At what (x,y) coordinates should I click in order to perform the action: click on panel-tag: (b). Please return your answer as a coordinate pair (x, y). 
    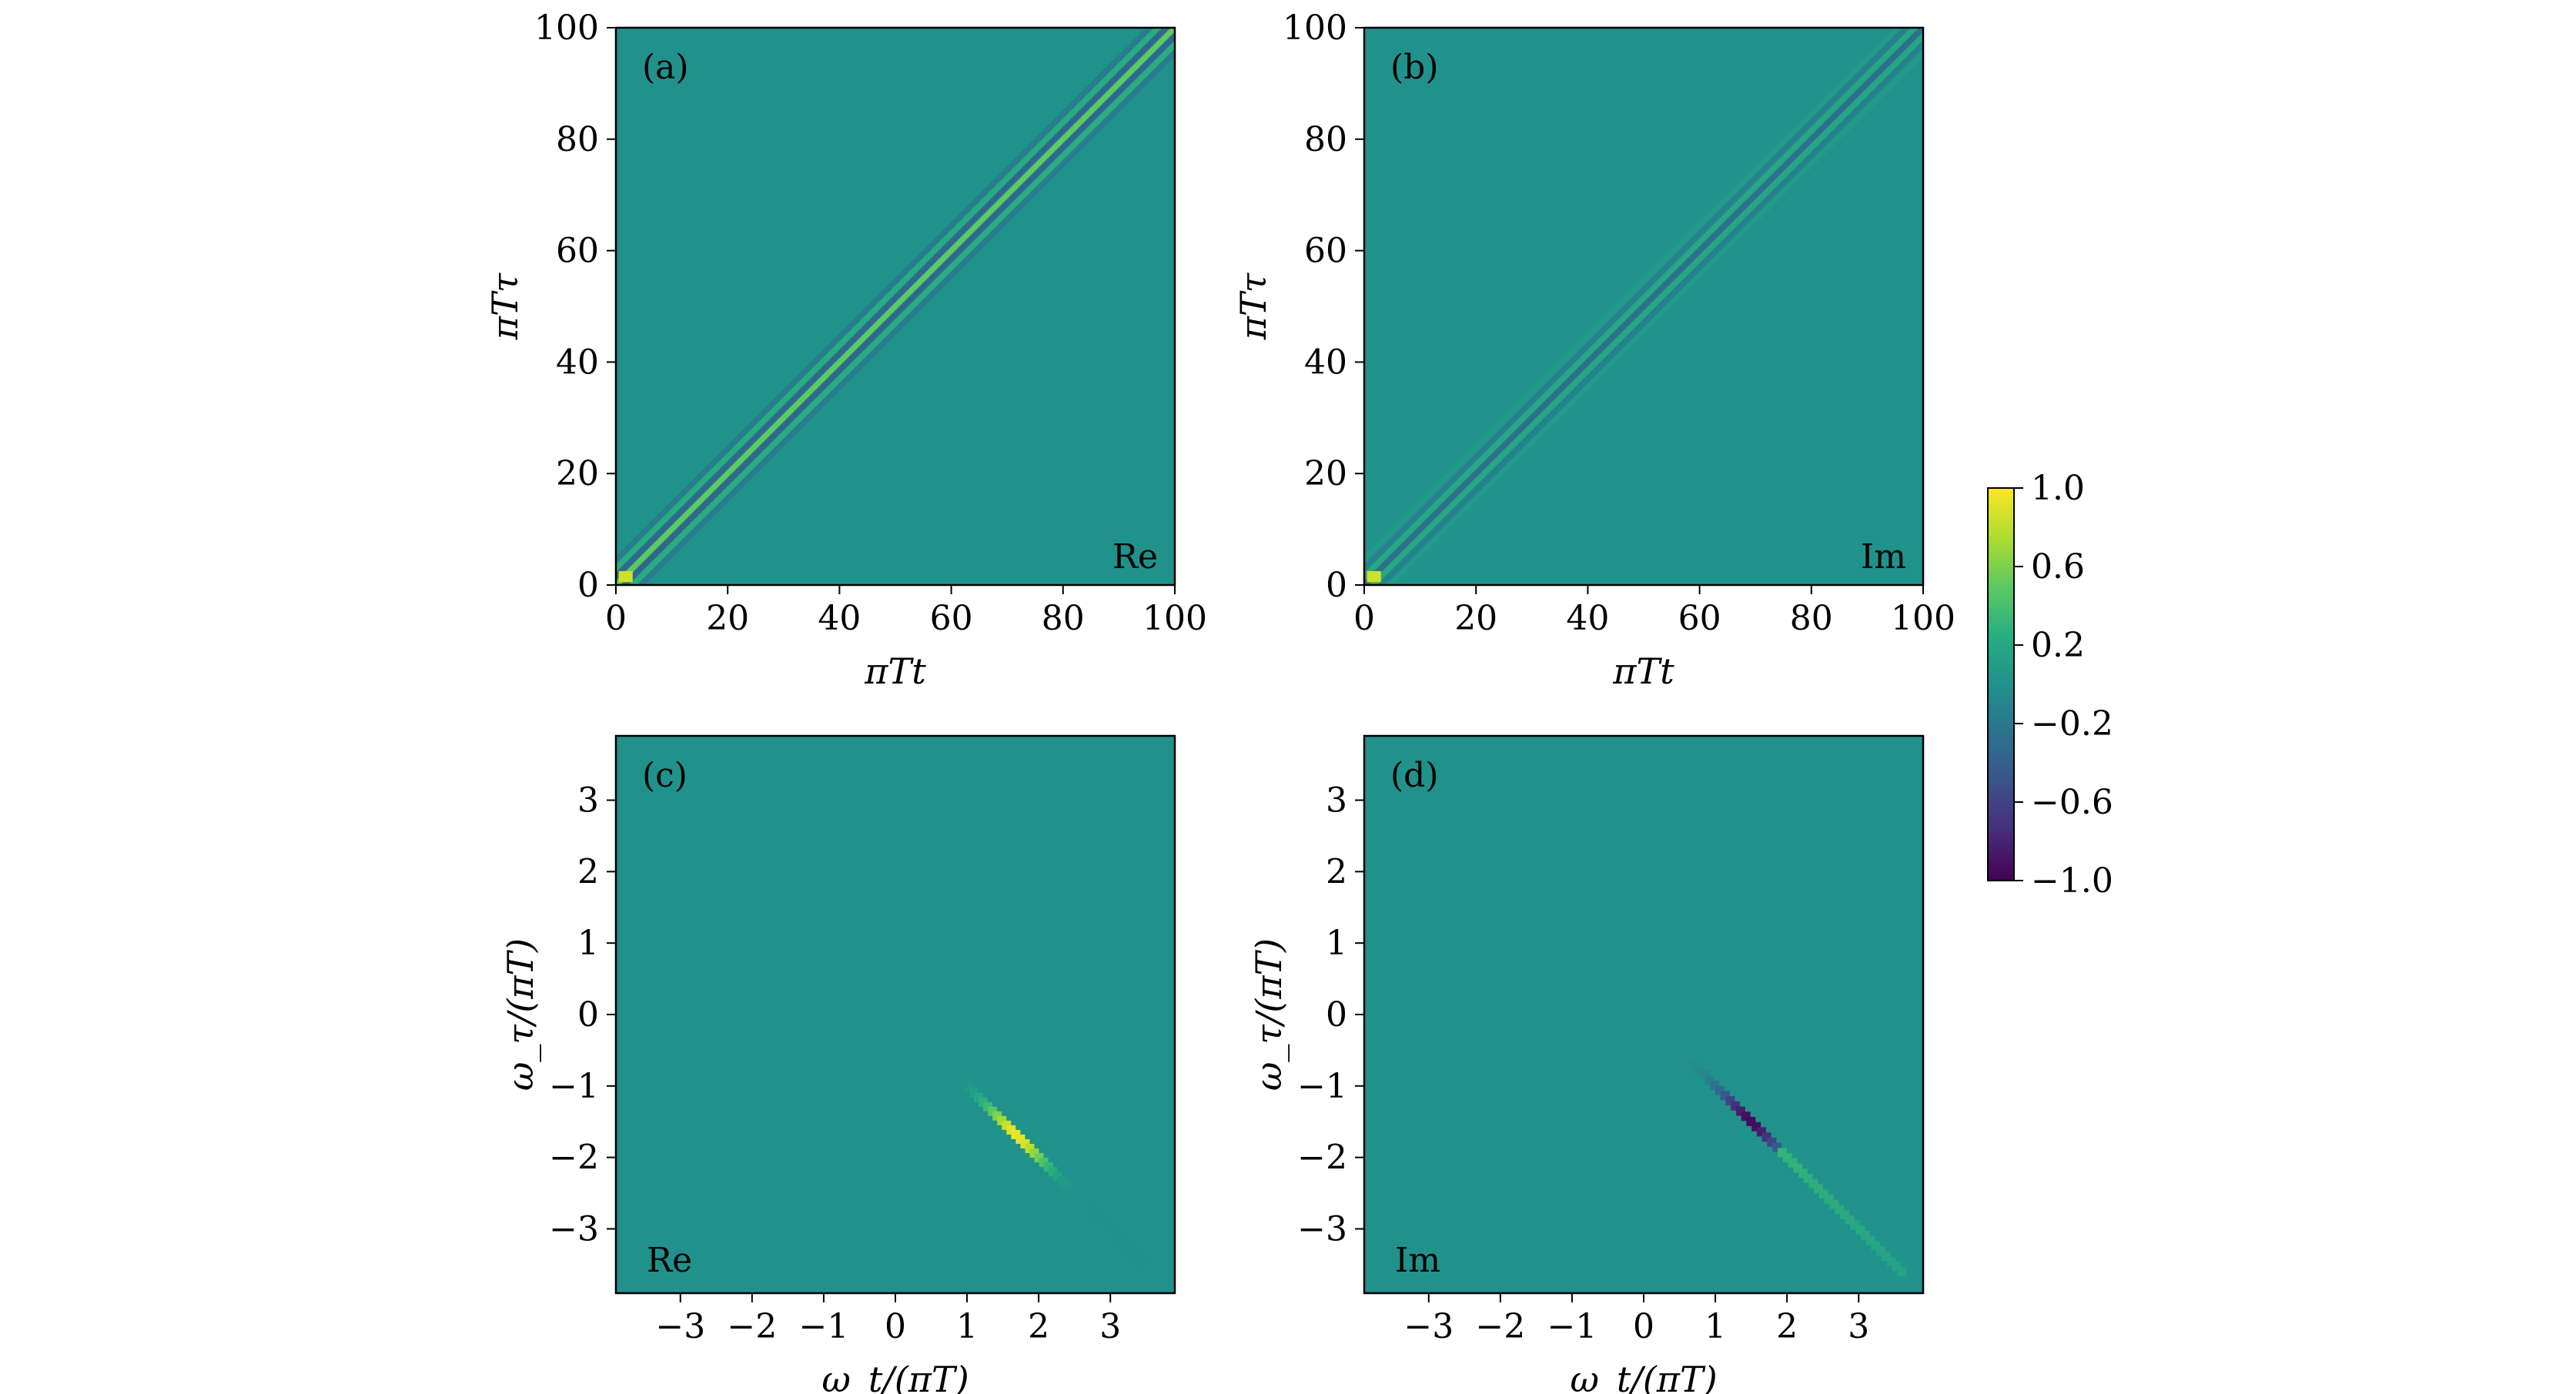
    Looking at the image, I should click on (1415, 67).